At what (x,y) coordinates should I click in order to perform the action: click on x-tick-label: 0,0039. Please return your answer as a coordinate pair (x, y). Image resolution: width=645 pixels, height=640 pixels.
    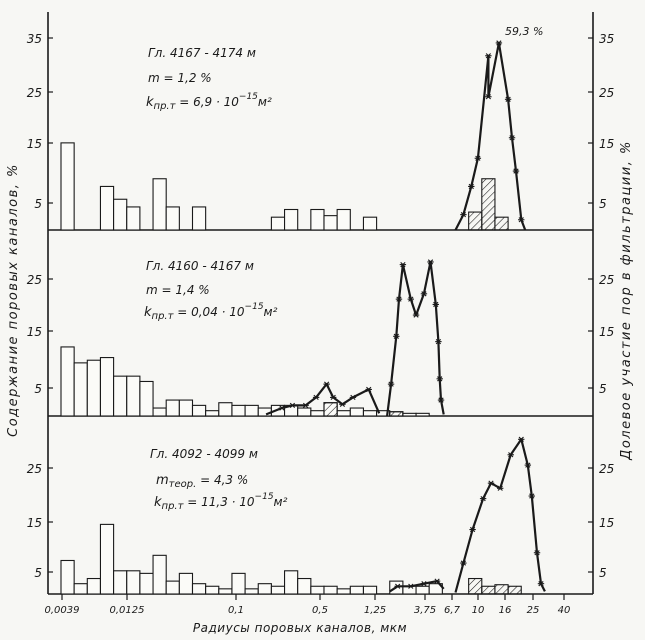
    Looking at the image, I should click on (62, 610).